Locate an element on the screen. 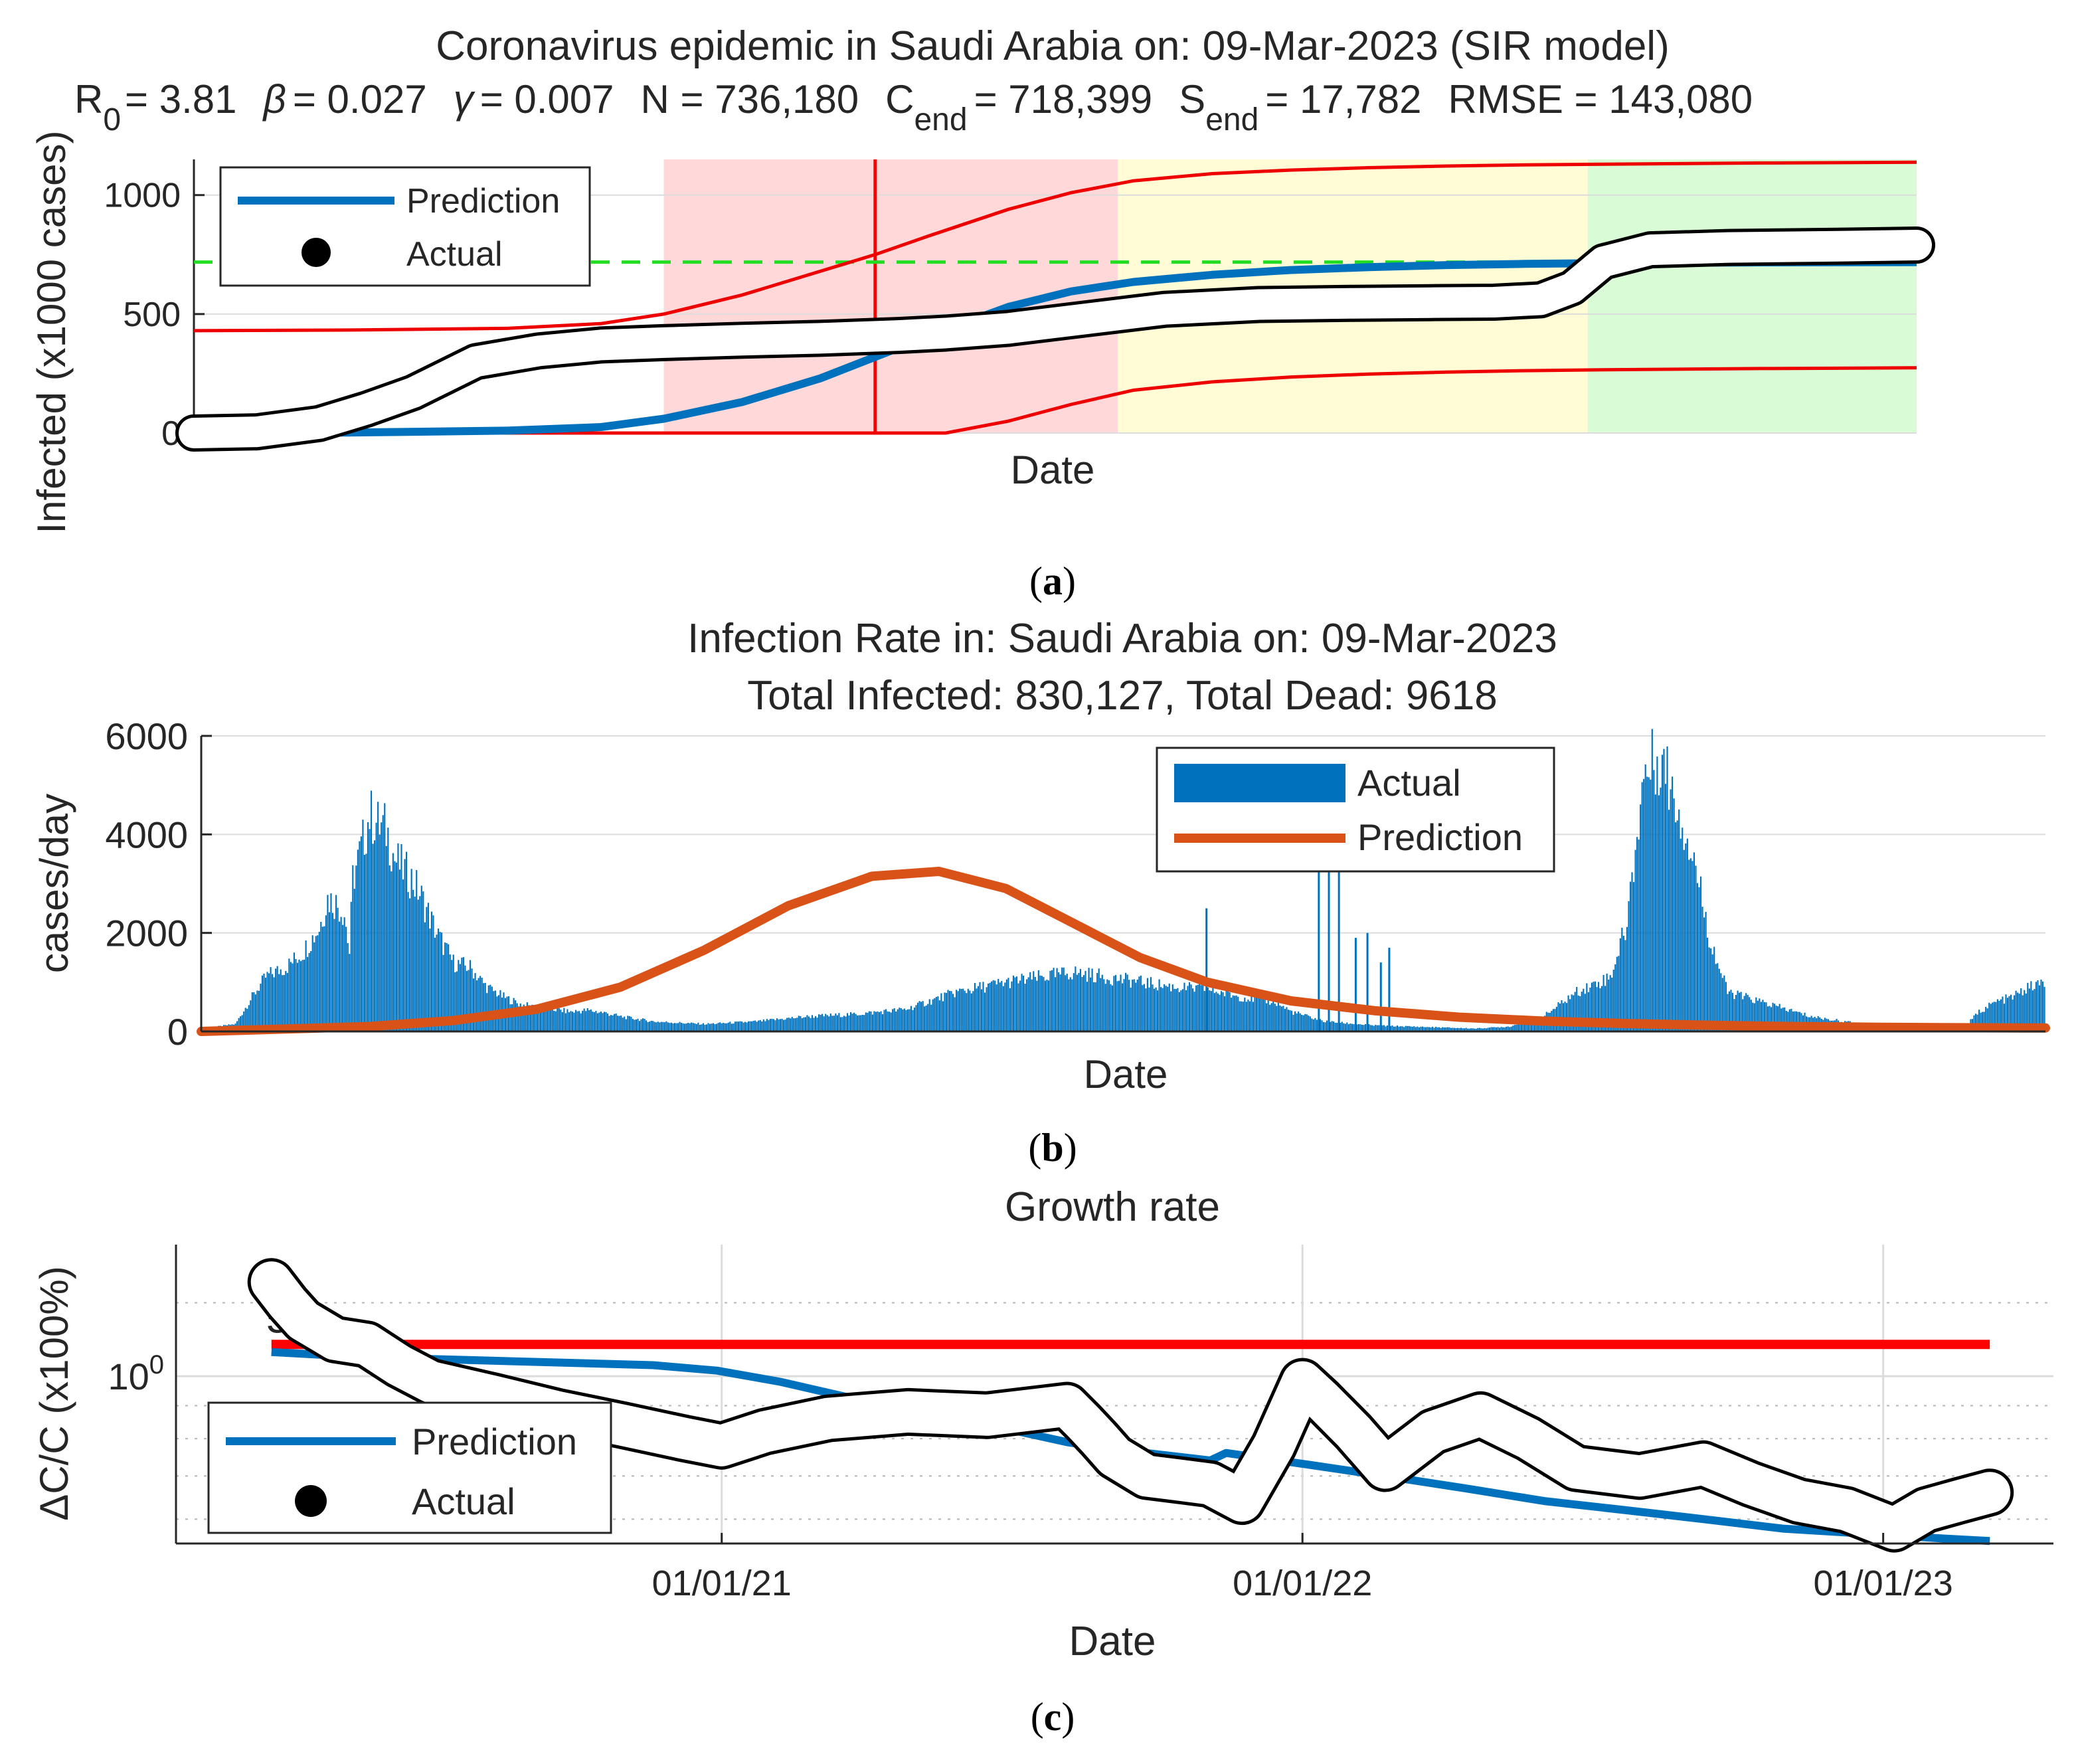  legend-prediction-label: Prediction is located at coordinates (1440, 837).